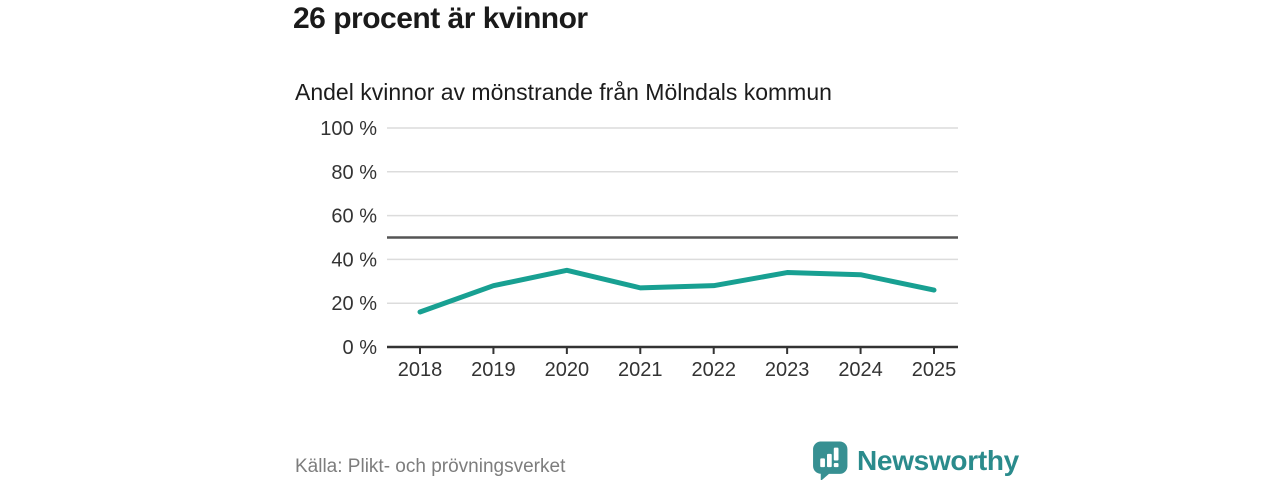 The height and width of the screenshot is (480, 1280). Describe the element at coordinates (354, 260) in the screenshot. I see `y-tick-label: 40 %` at that location.